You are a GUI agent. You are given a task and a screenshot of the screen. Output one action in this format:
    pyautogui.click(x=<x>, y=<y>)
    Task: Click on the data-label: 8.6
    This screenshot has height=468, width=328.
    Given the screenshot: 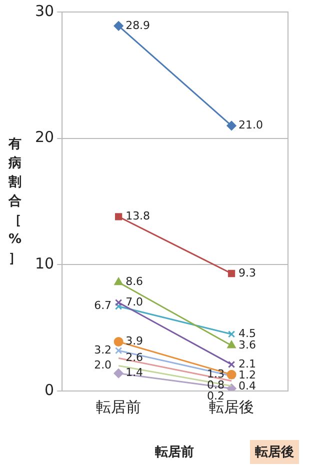 What is the action you would take?
    pyautogui.click(x=135, y=281)
    